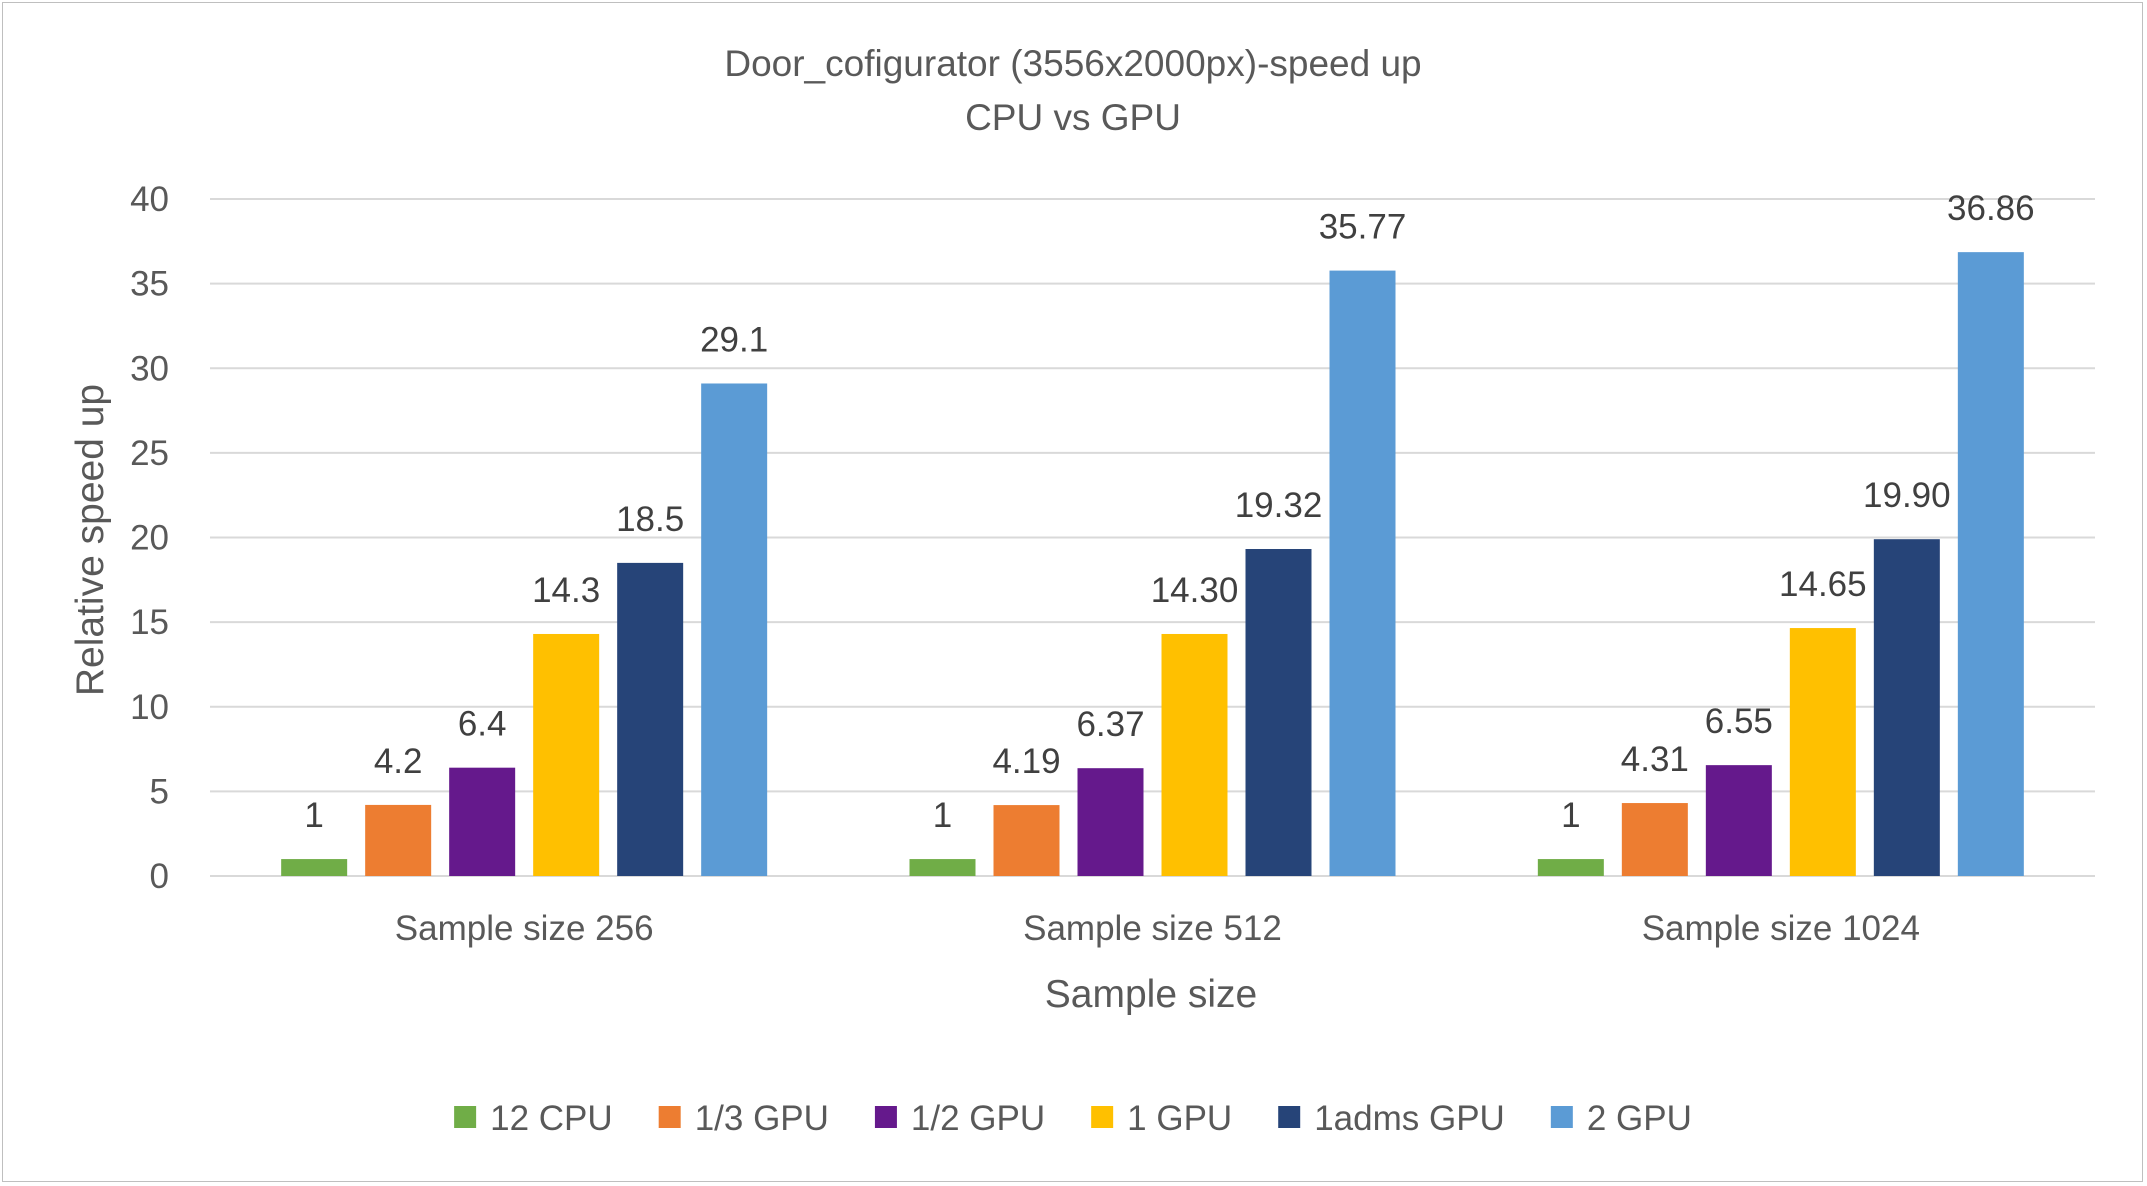 This screenshot has height=1186, width=2147. Describe the element at coordinates (762, 1118) in the screenshot. I see `legend-label: 1/3 GPU` at that location.